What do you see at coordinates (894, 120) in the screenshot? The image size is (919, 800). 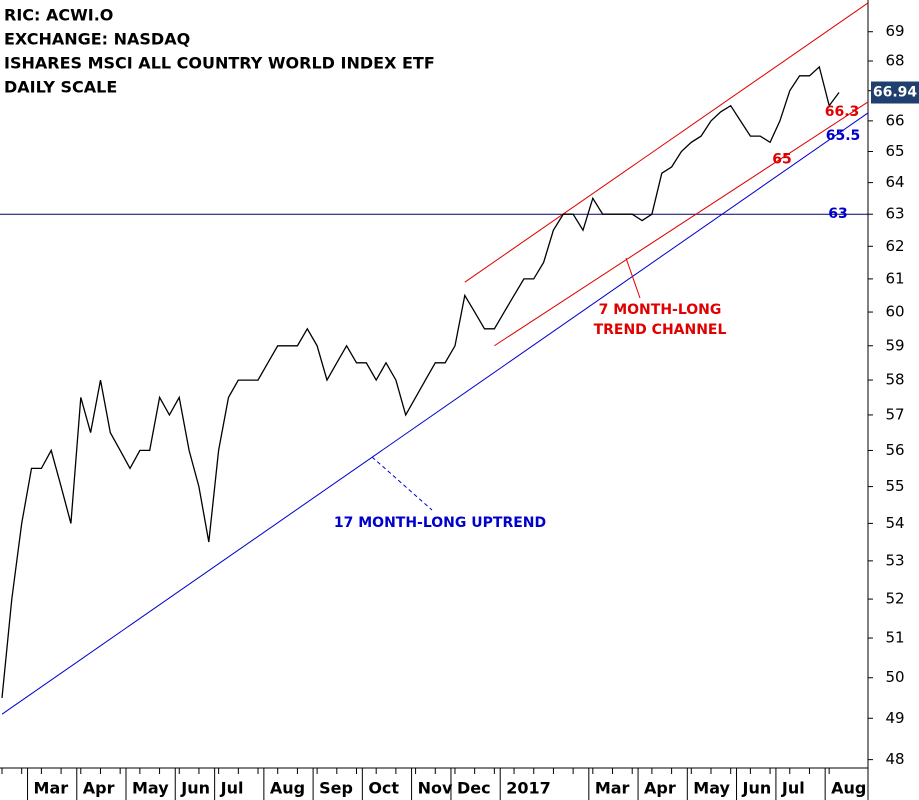 I see `y-tick-label: 66` at bounding box center [894, 120].